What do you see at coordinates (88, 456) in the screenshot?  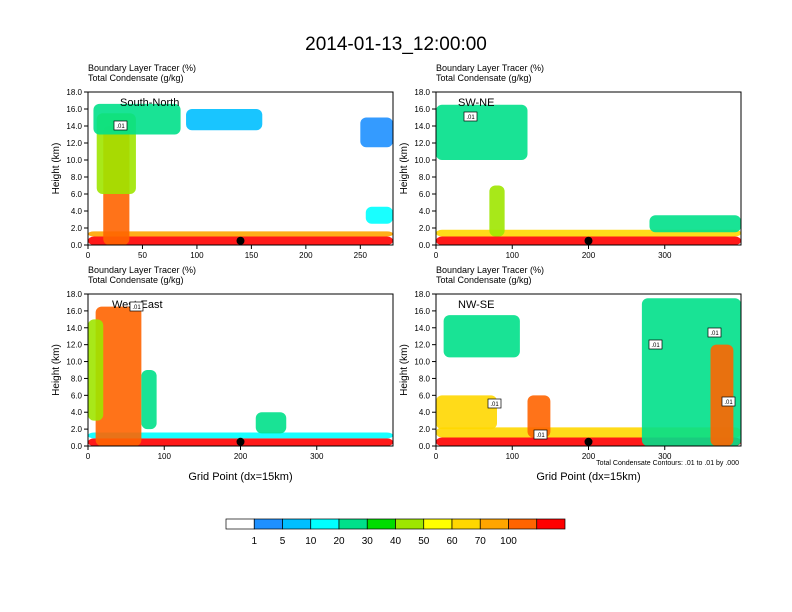 I see `x-tick-label: 0` at bounding box center [88, 456].